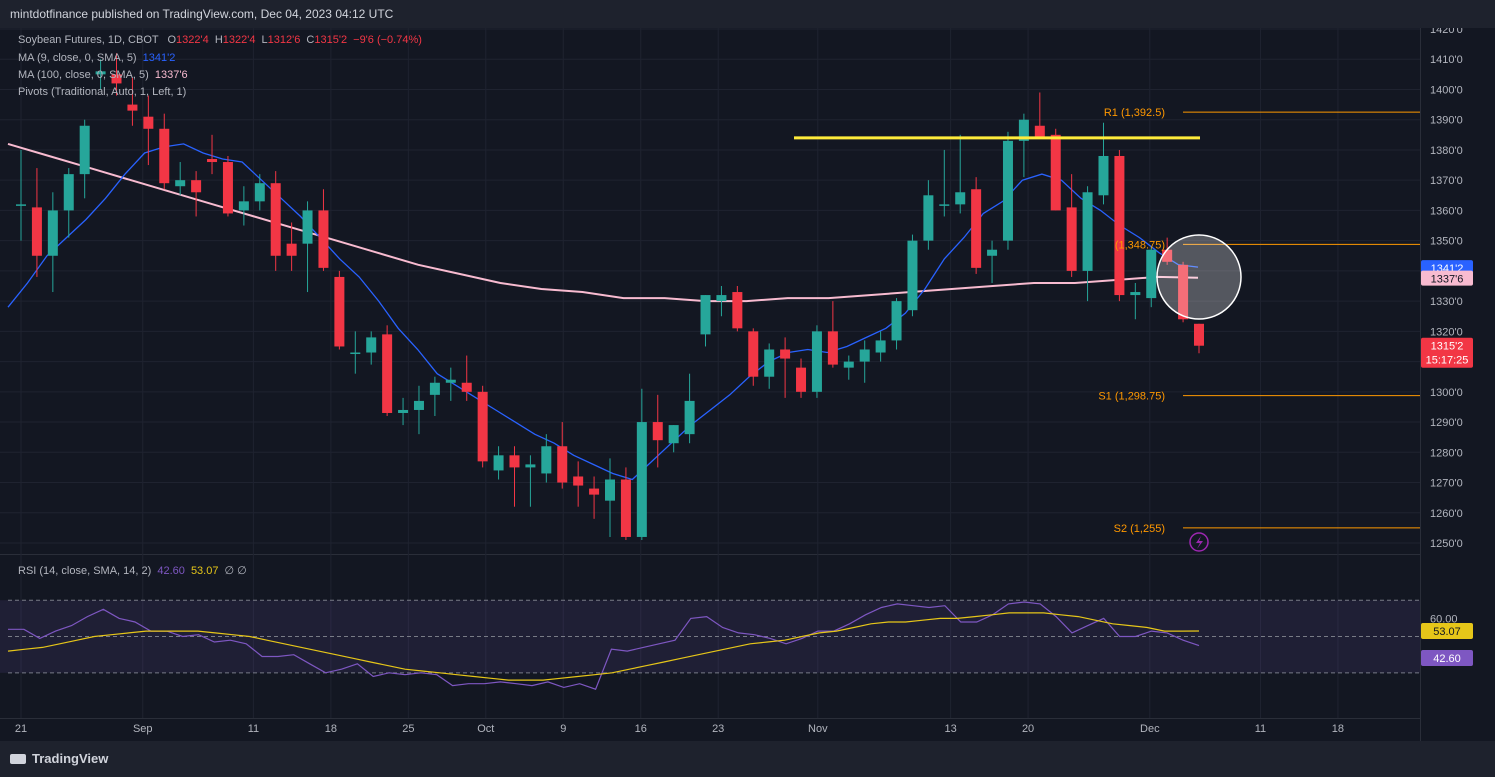 This screenshot has width=1495, height=777. What do you see at coordinates (1446, 242) in the screenshot?
I see `y-tick-label: 1350'0` at bounding box center [1446, 242].